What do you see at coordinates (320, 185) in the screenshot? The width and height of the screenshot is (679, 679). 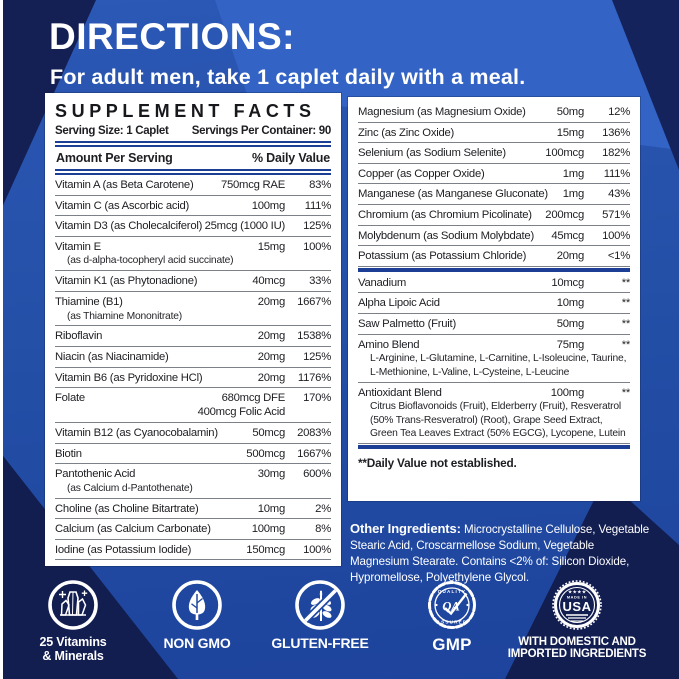 I see `nutrient-daily-value: 83%` at bounding box center [320, 185].